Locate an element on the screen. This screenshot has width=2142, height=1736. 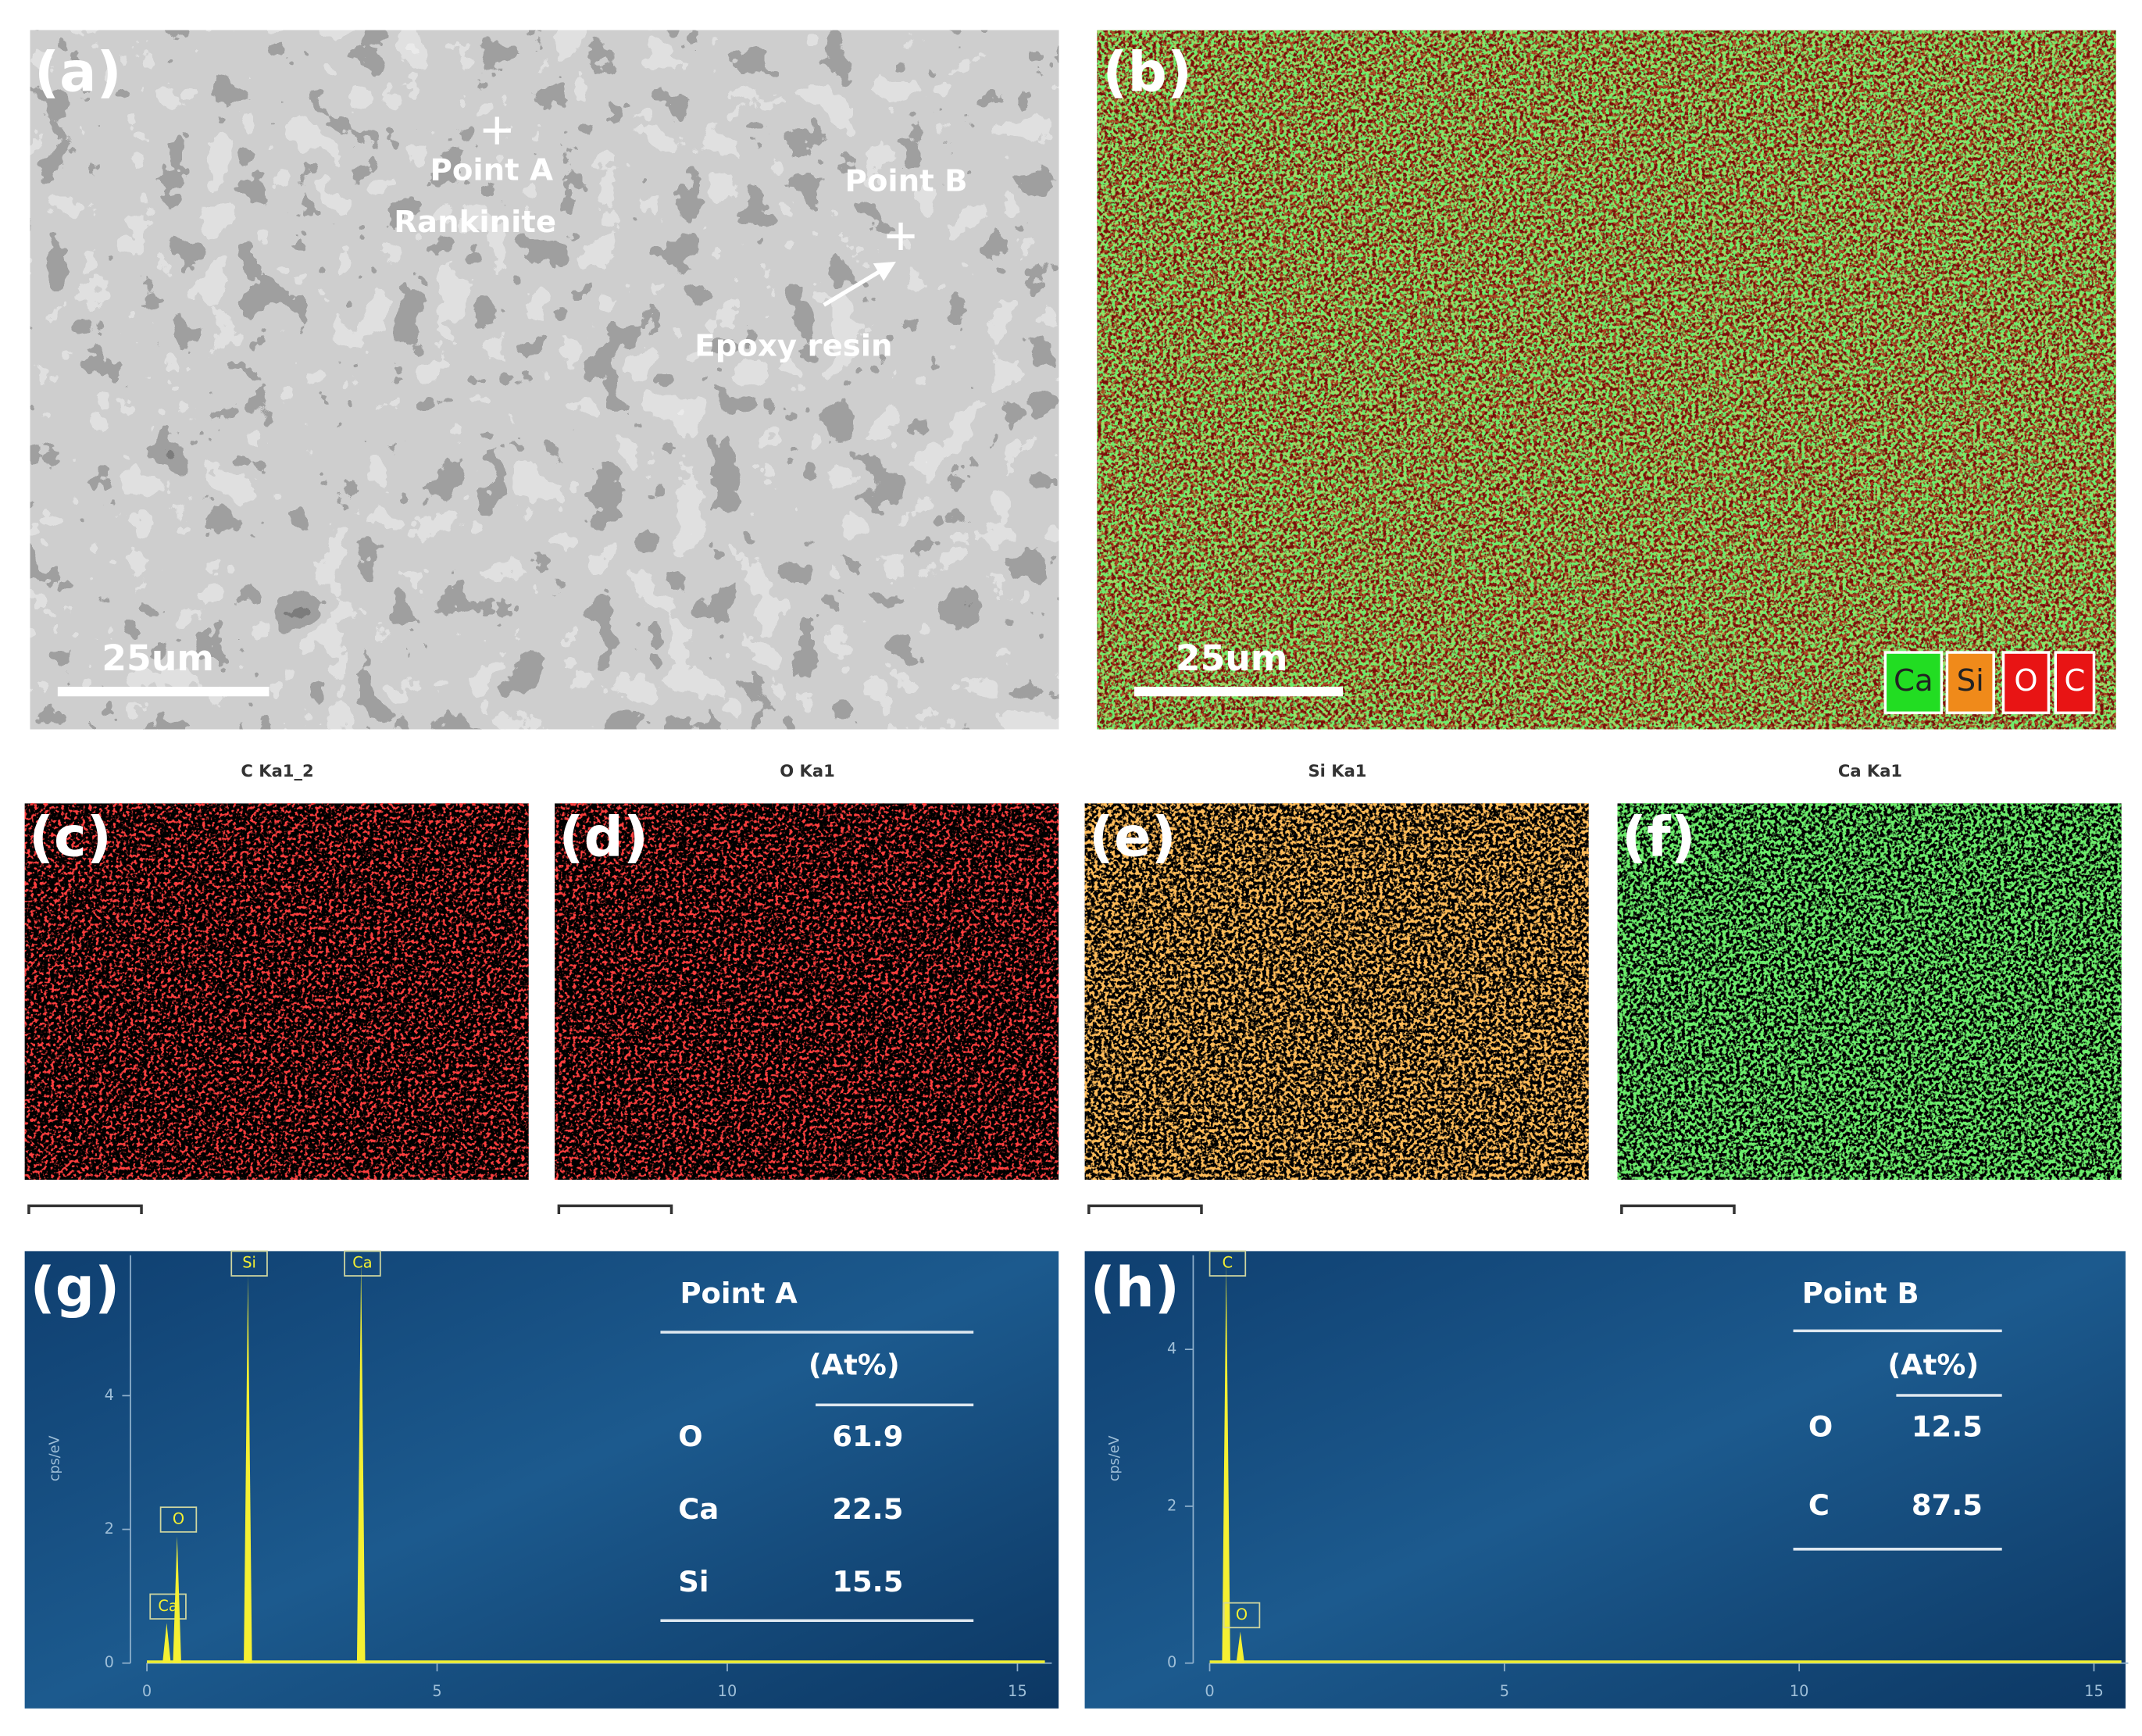
table-value: 15.5 is located at coordinates (867, 1581).